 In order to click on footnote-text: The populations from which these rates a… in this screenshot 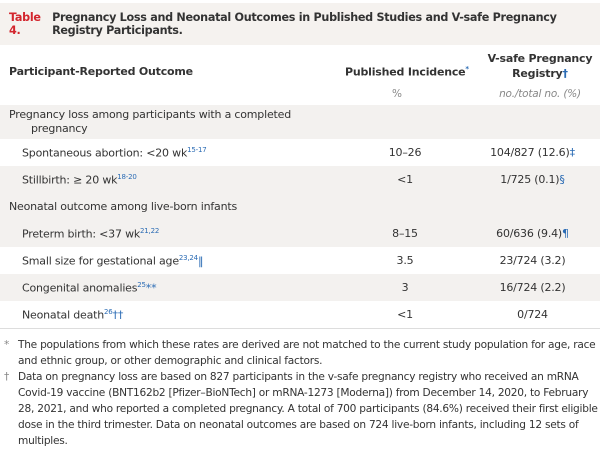, I will do `click(307, 353)`.